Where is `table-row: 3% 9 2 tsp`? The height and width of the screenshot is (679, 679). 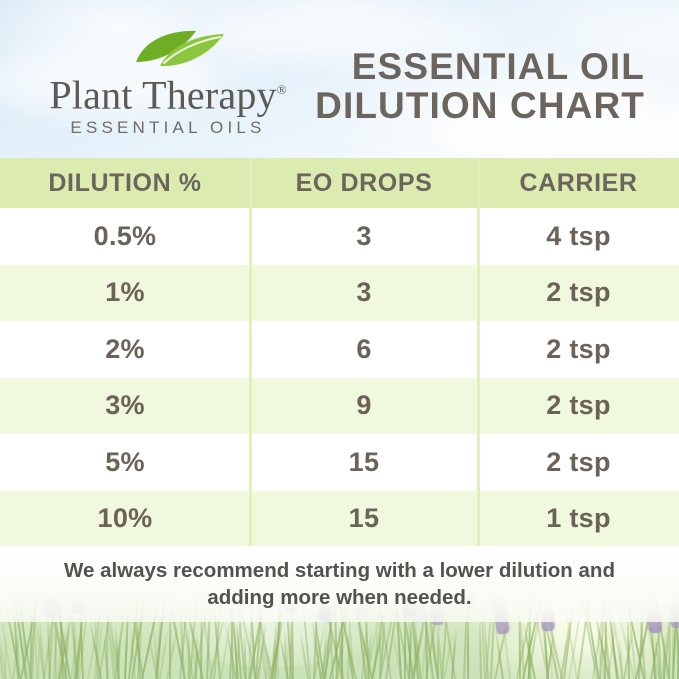 table-row: 3% 9 2 tsp is located at coordinates (339, 405).